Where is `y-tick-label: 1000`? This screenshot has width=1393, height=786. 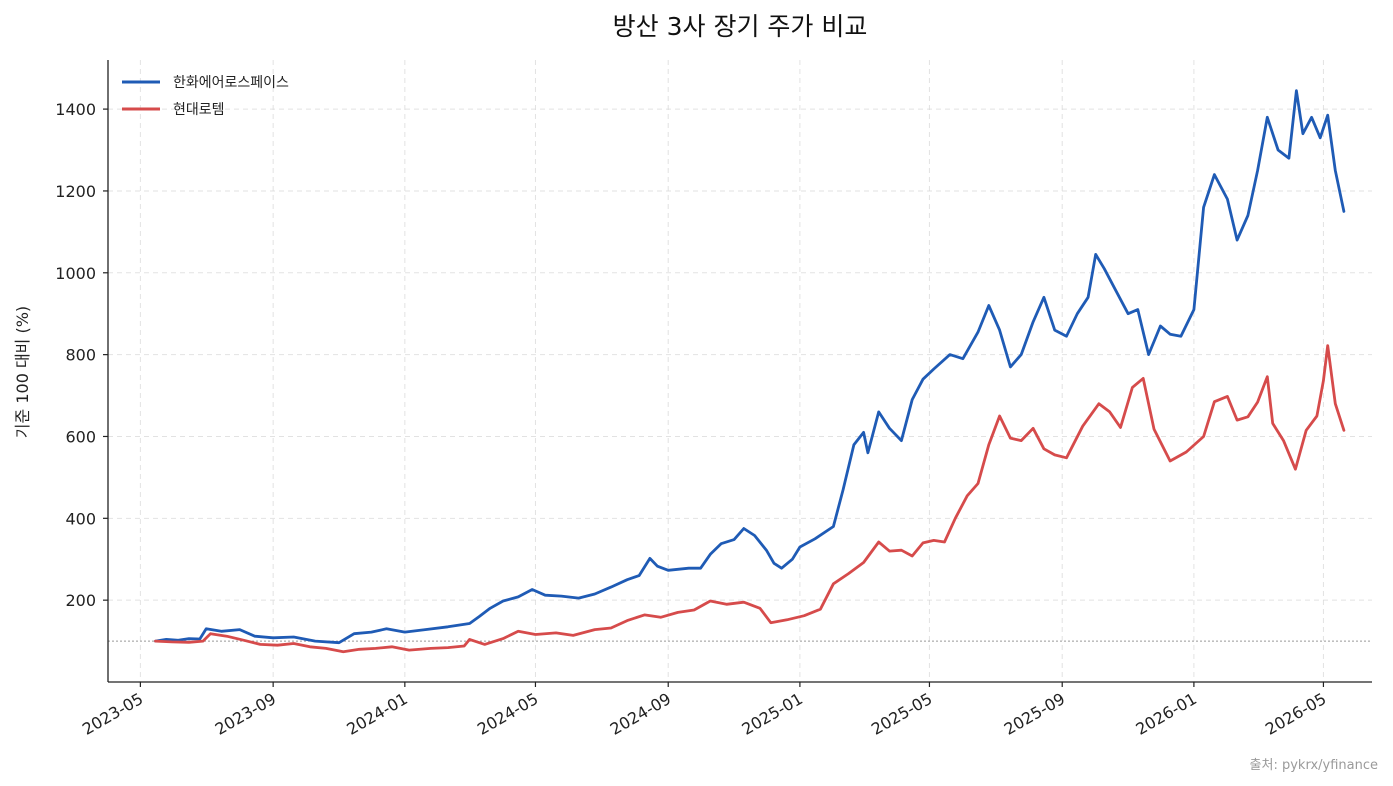
y-tick-label: 1000 is located at coordinates (75, 273).